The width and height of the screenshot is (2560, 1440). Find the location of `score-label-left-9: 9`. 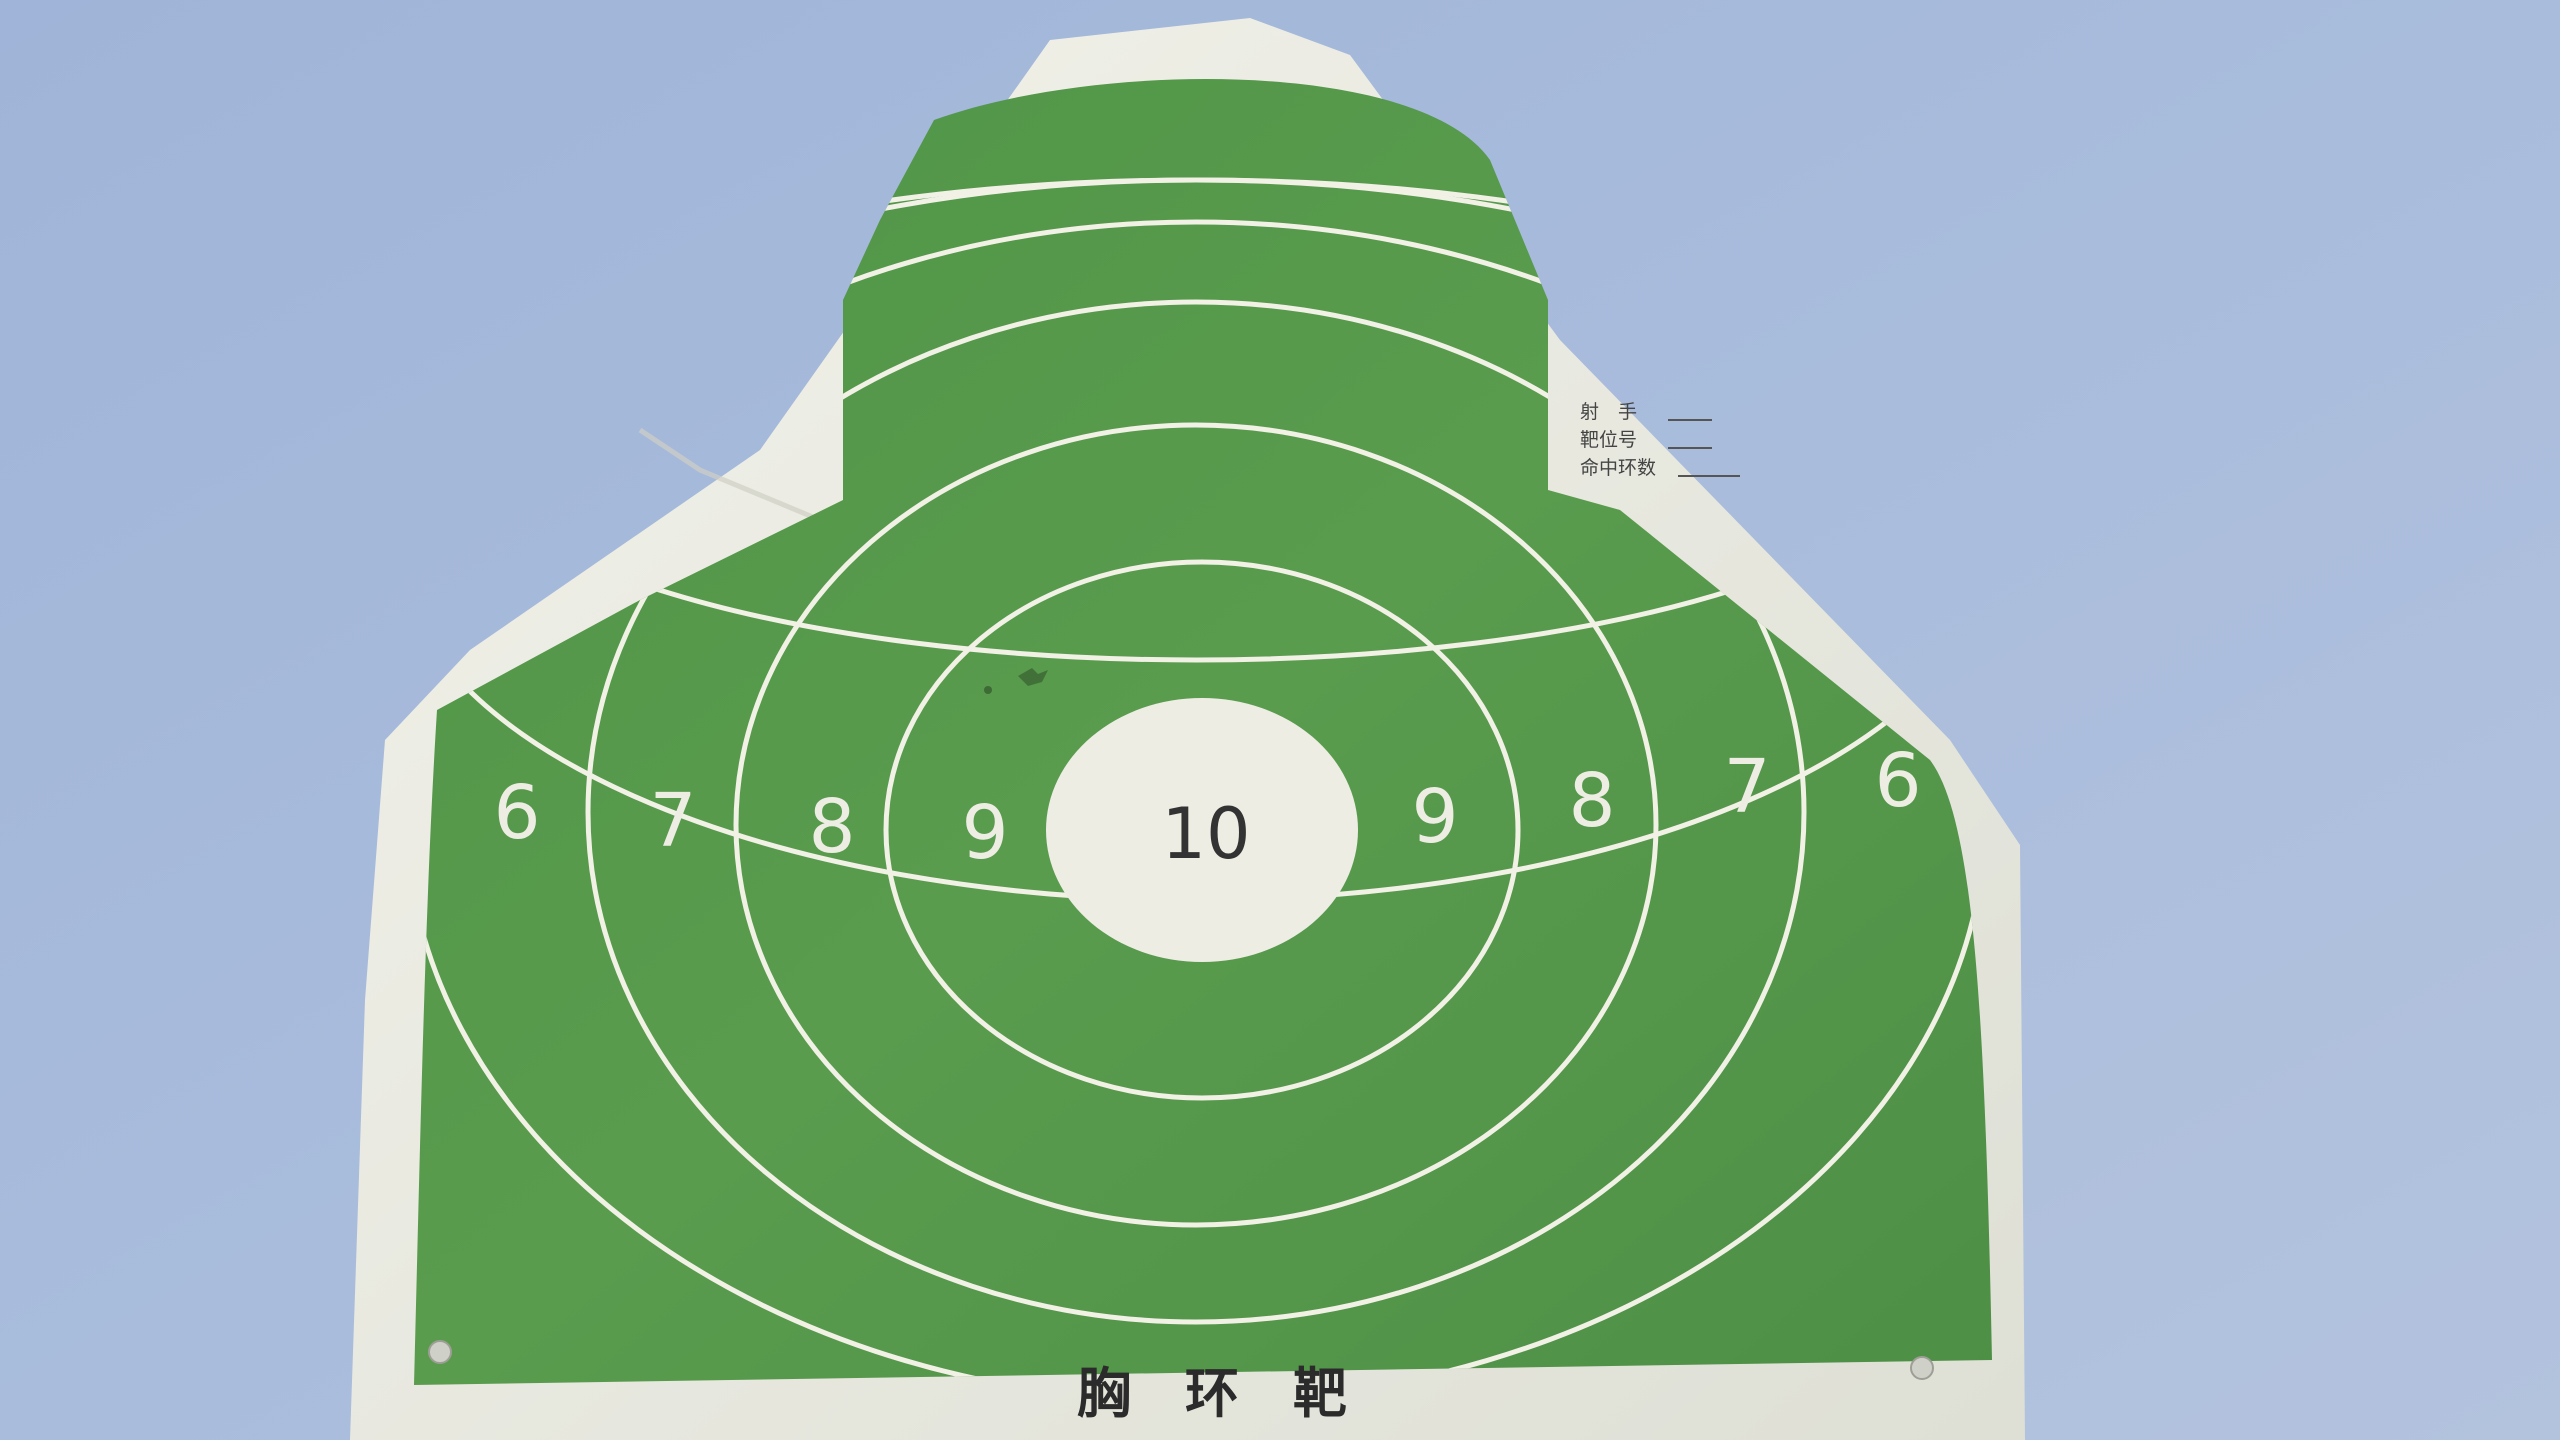

score-label-left-9: 9 is located at coordinates (984, 833).